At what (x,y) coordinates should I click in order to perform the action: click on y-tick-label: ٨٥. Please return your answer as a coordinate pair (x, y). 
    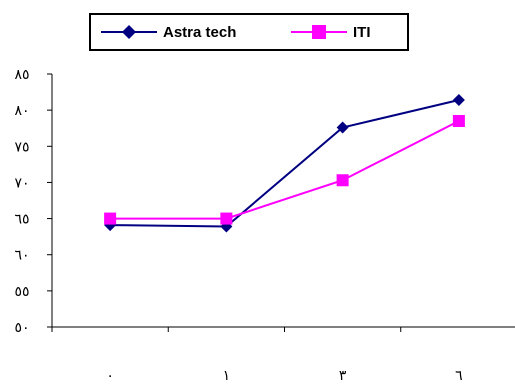
    Looking at the image, I should click on (21, 75).